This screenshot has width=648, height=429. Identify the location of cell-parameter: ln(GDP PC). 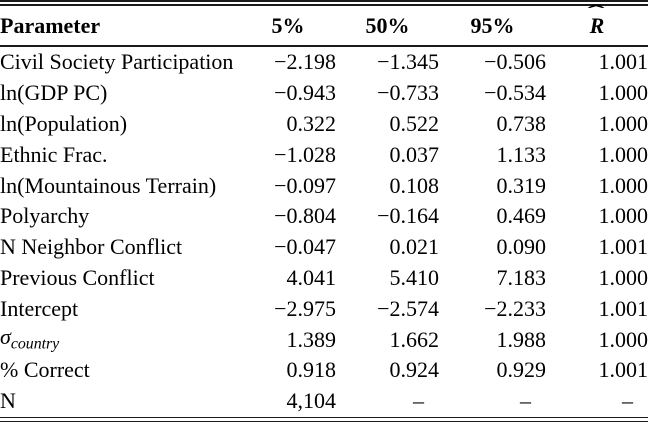
(54, 93).